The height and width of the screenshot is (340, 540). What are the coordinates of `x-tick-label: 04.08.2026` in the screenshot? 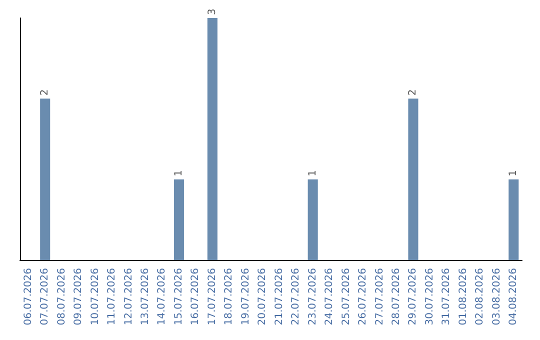 It's located at (514, 297).